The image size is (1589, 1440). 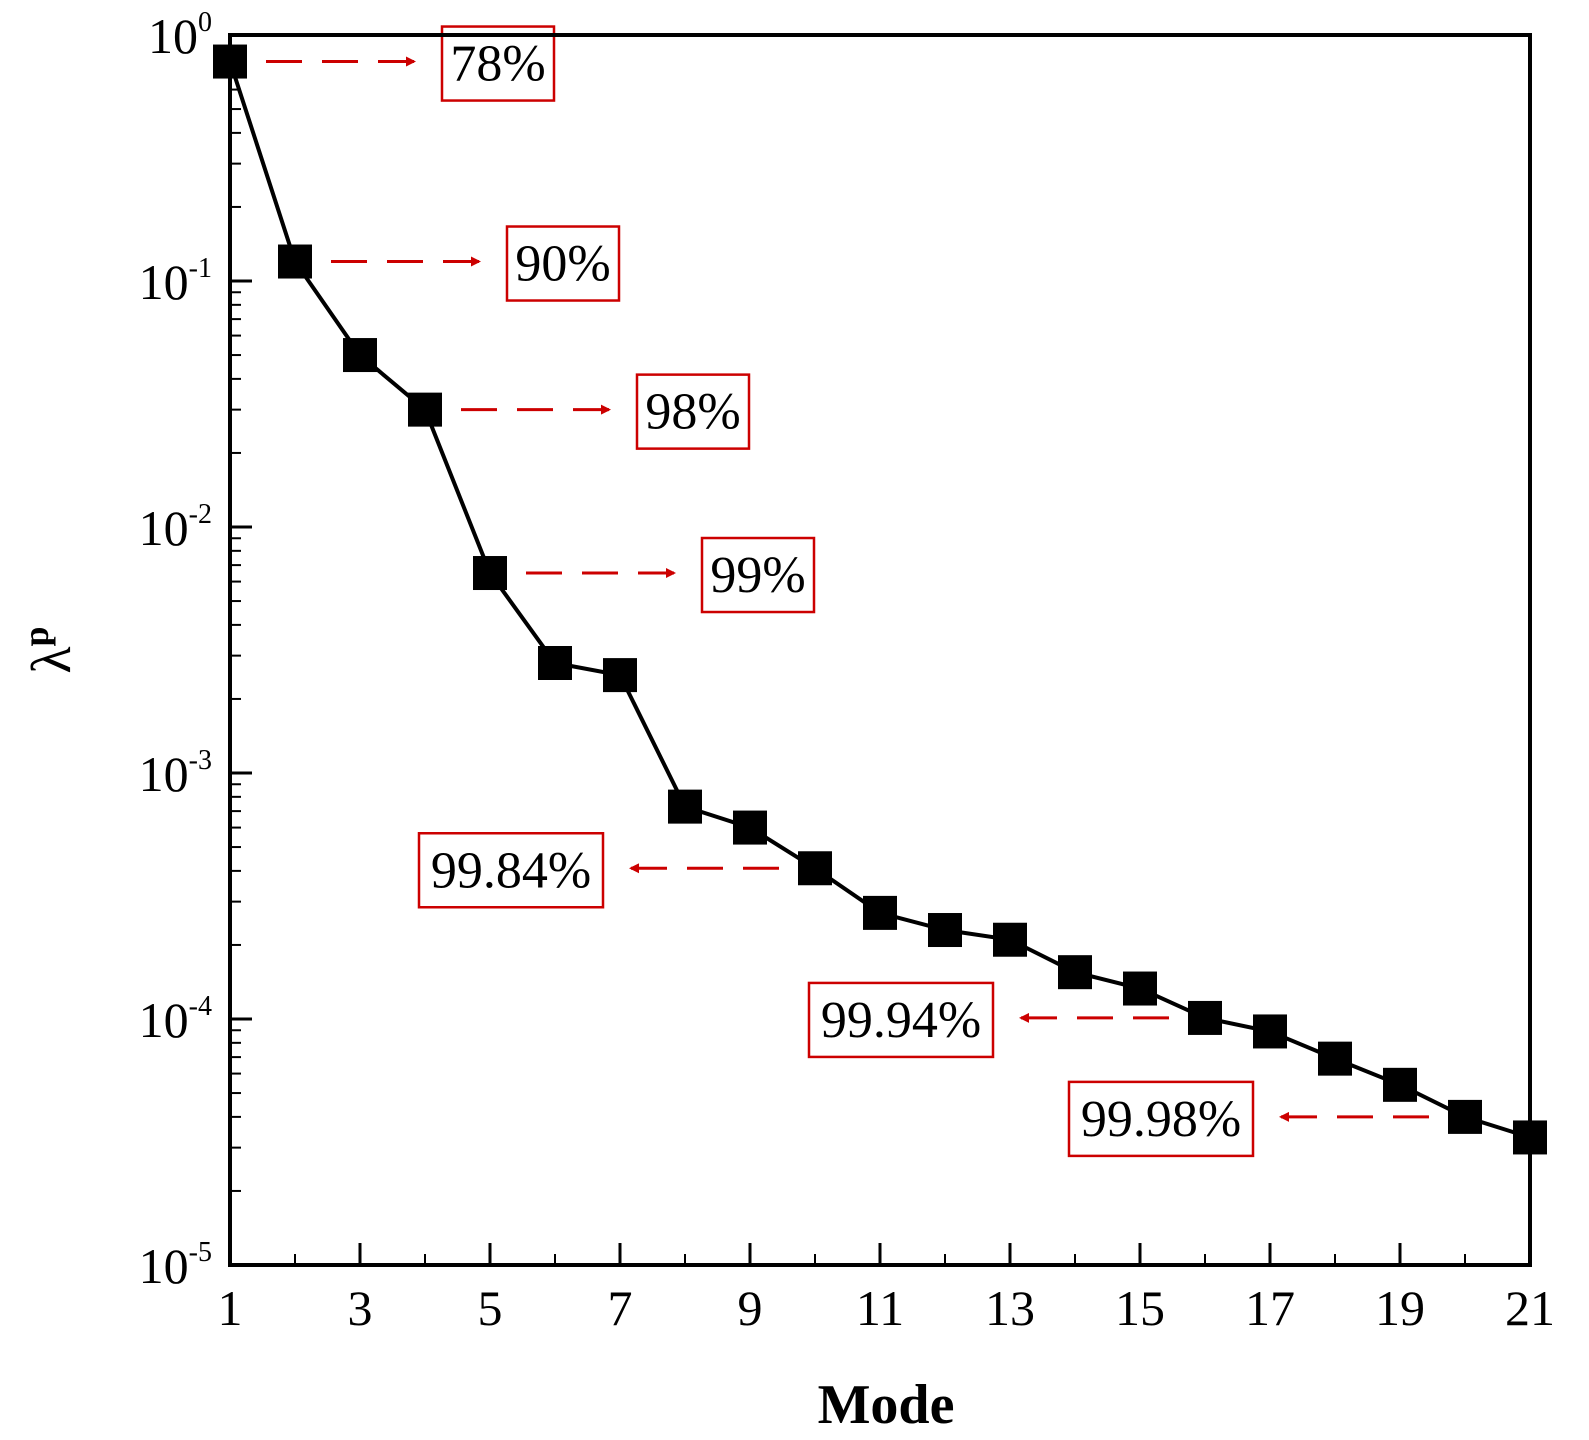 I want to click on y-tick-label: 10⁻⁵, so click(x=175, y=1265).